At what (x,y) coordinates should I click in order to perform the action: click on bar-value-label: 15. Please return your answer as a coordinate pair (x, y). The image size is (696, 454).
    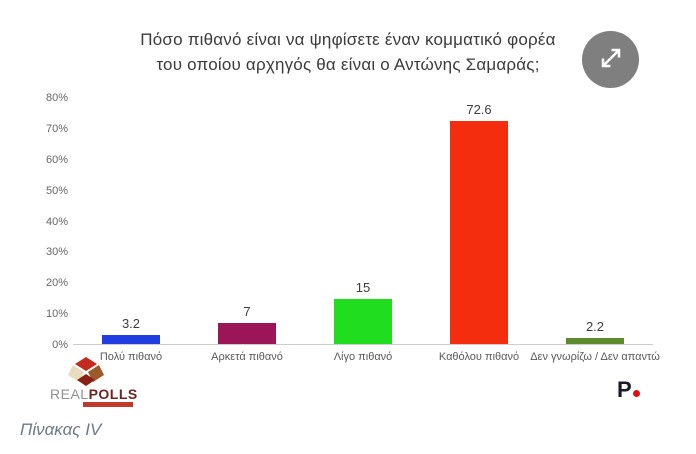
    Looking at the image, I should click on (363, 287).